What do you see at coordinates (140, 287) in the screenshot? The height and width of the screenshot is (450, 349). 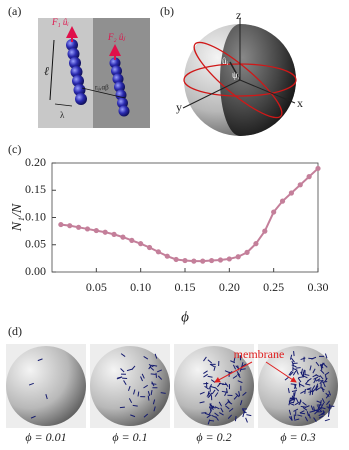 I see `x-tick-label: 0.10` at bounding box center [140, 287].